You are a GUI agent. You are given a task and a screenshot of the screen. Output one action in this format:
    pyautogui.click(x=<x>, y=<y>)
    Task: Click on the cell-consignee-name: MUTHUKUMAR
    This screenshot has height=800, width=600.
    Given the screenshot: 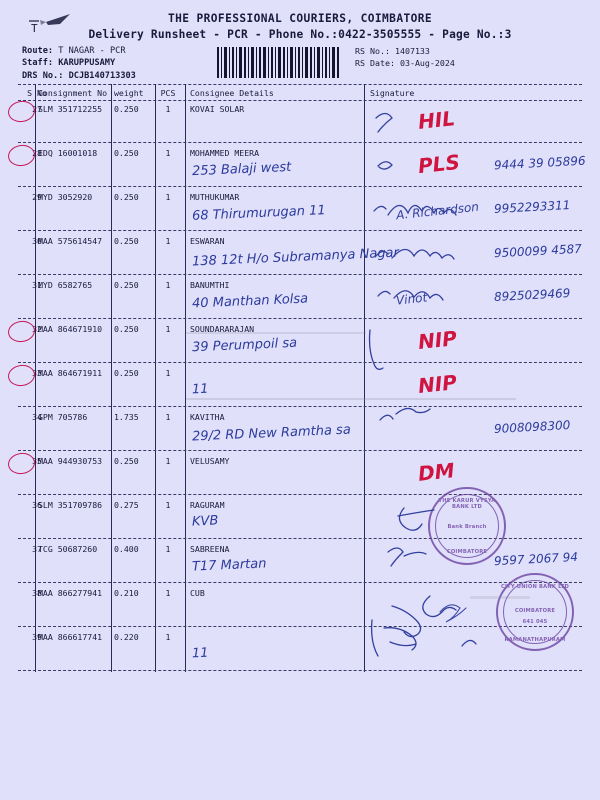 What is the action you would take?
    pyautogui.click(x=215, y=197)
    